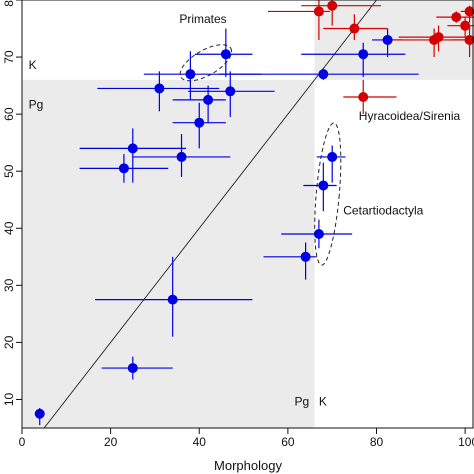 Image resolution: width=474 pixels, height=474 pixels. I want to click on x-tick-label: 60, so click(288, 442).